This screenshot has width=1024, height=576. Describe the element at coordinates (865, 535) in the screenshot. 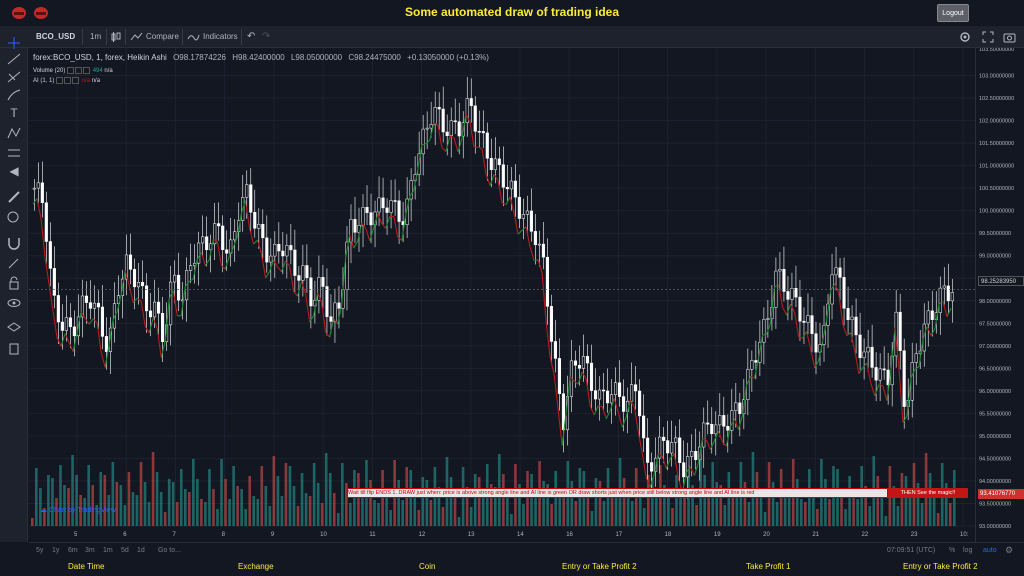

I see `time-tick-label: 22` at that location.